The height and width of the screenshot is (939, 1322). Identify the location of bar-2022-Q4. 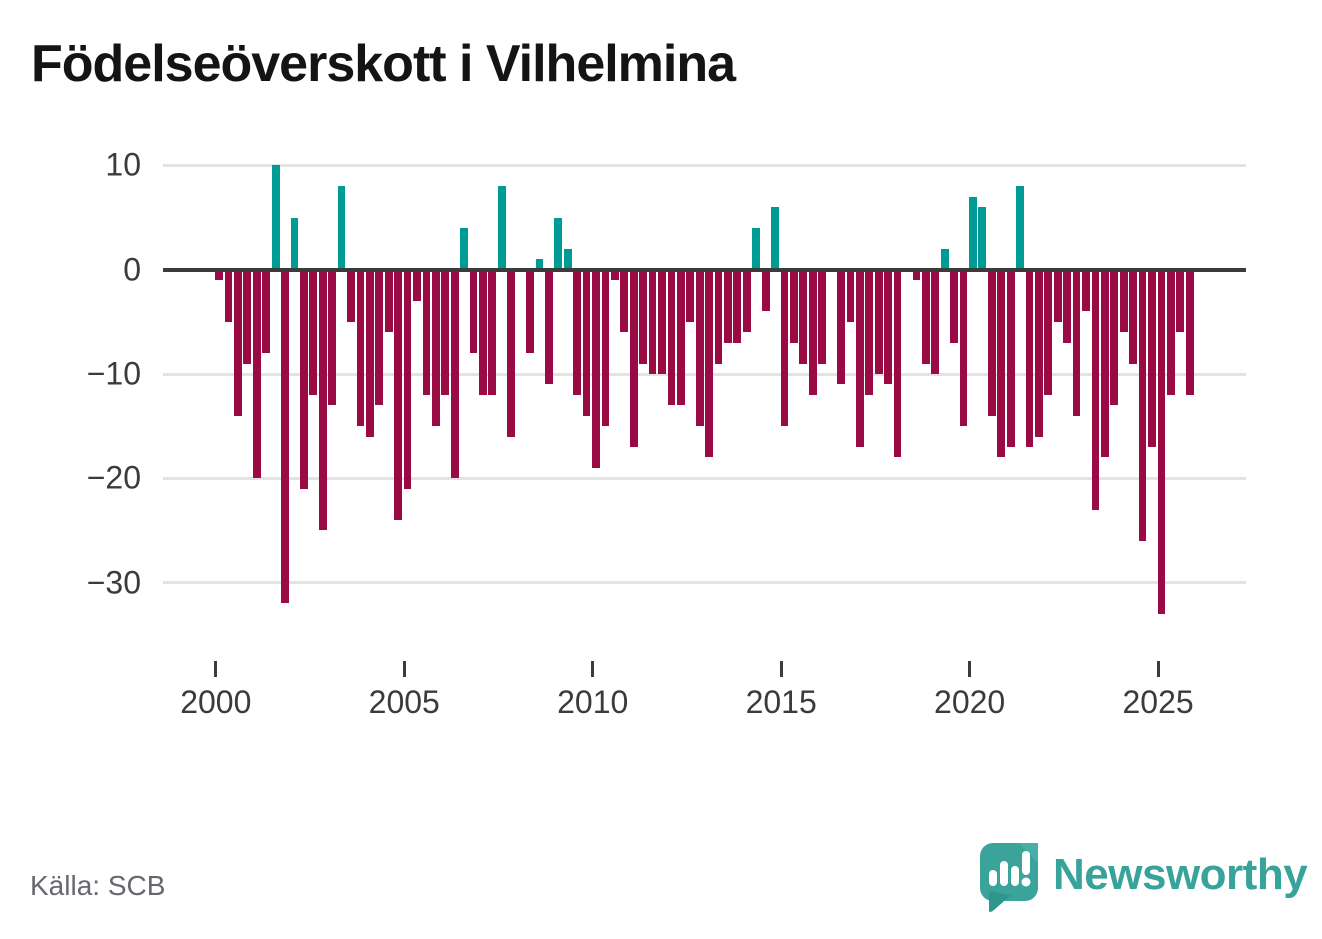
(1076, 342).